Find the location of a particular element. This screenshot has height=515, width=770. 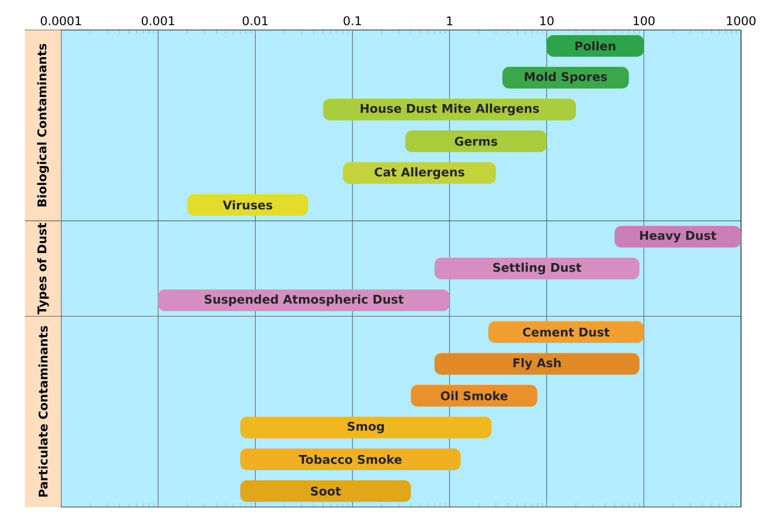

x-tick-label: 10 is located at coordinates (547, 21).